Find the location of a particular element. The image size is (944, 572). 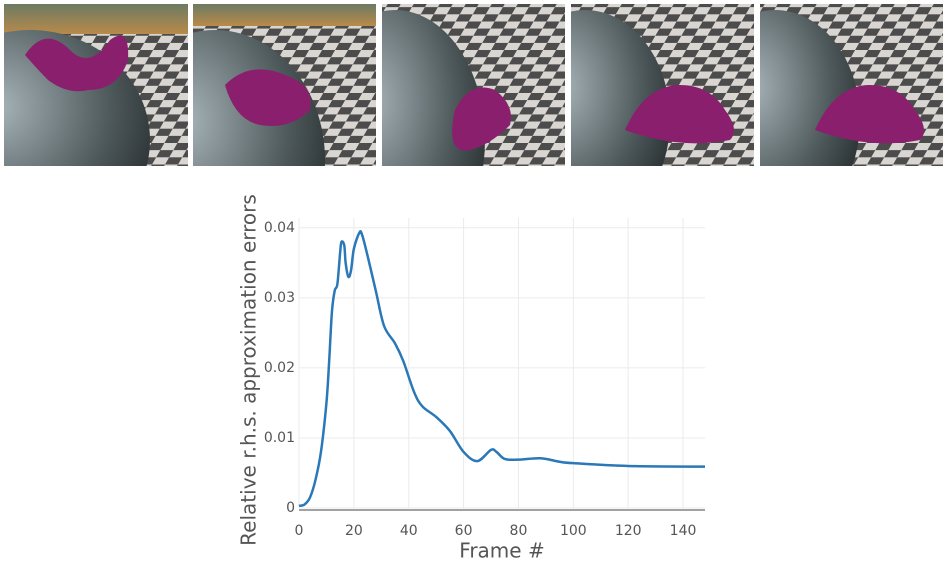

x-tick-label: 60 is located at coordinates (464, 531).